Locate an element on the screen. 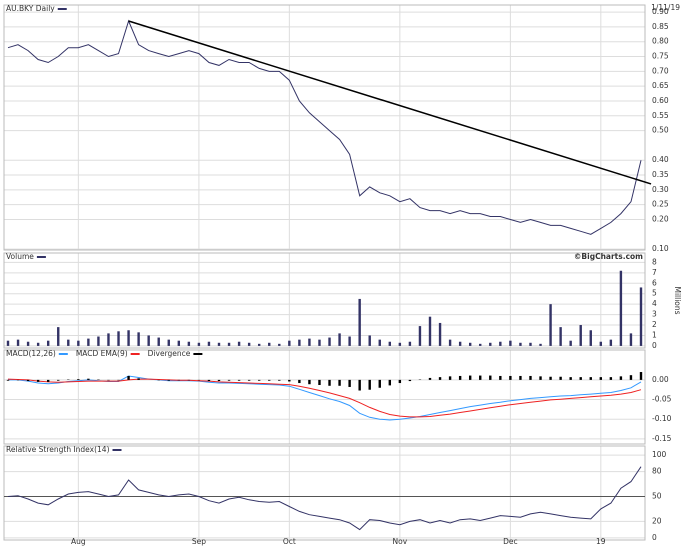  legend-label: Relative Strength Index(14) is located at coordinates (58, 449).